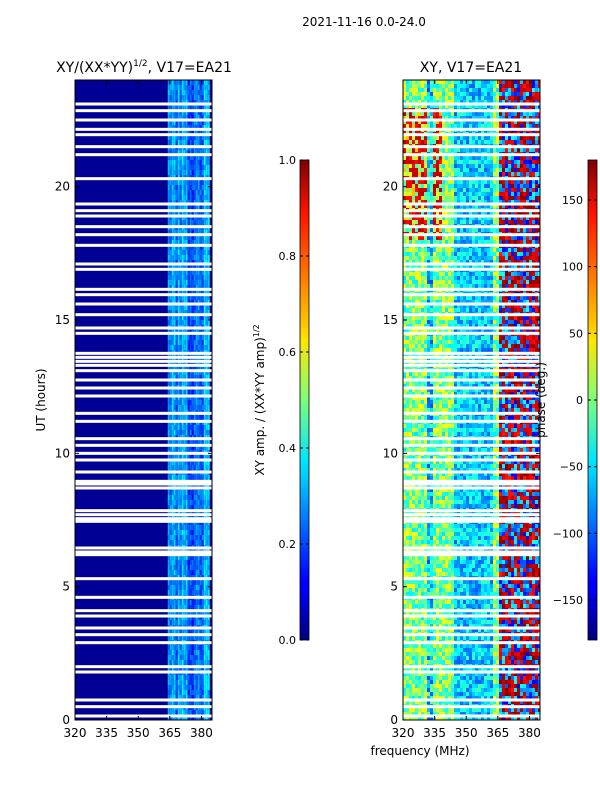 This screenshot has width=600, height=800. Describe the element at coordinates (169, 733) in the screenshot. I see `amplitude-x-tick-label: 365` at that location.